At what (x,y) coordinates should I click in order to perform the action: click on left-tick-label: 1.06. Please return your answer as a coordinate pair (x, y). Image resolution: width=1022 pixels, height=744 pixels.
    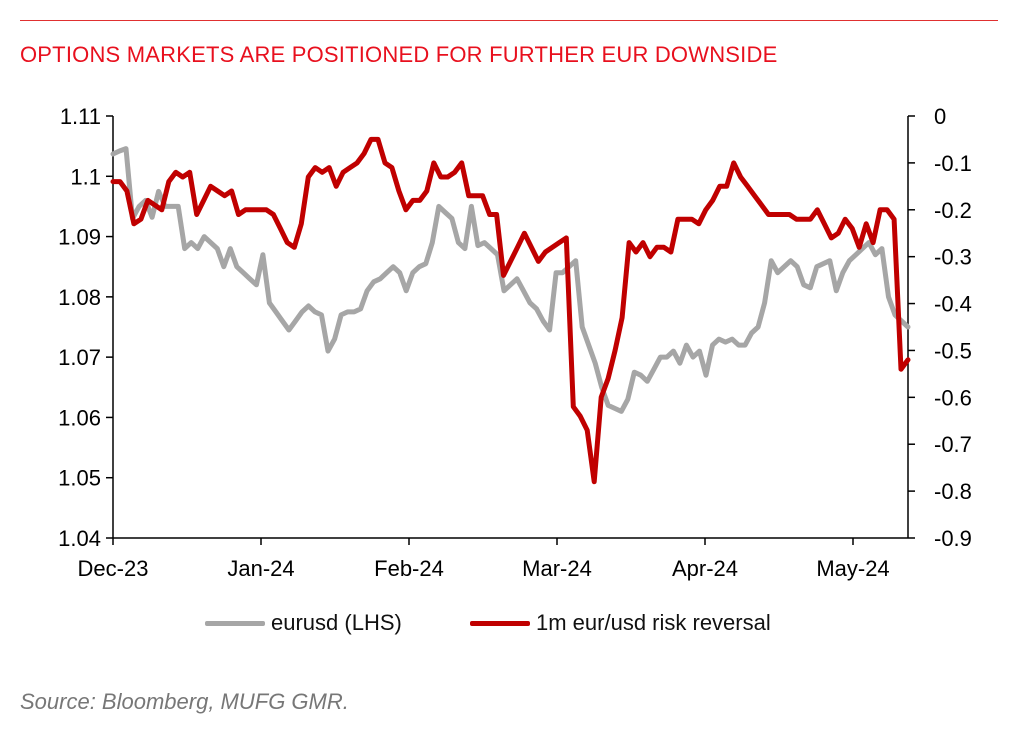
    Looking at the image, I should click on (79, 417).